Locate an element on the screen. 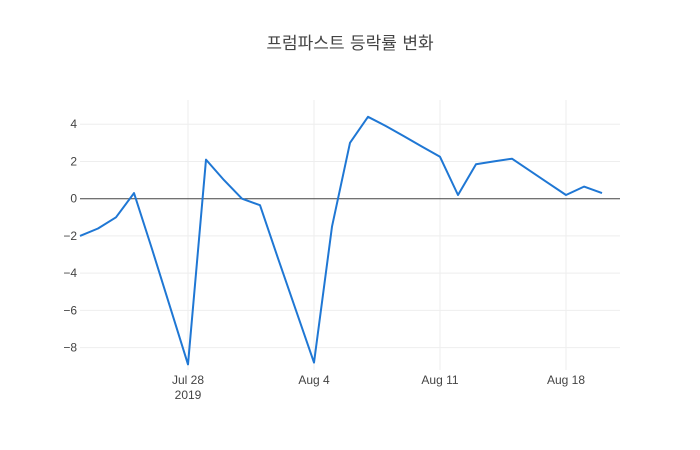 This screenshot has height=450, width=700. y-tick-label: −4 is located at coordinates (70, 273).